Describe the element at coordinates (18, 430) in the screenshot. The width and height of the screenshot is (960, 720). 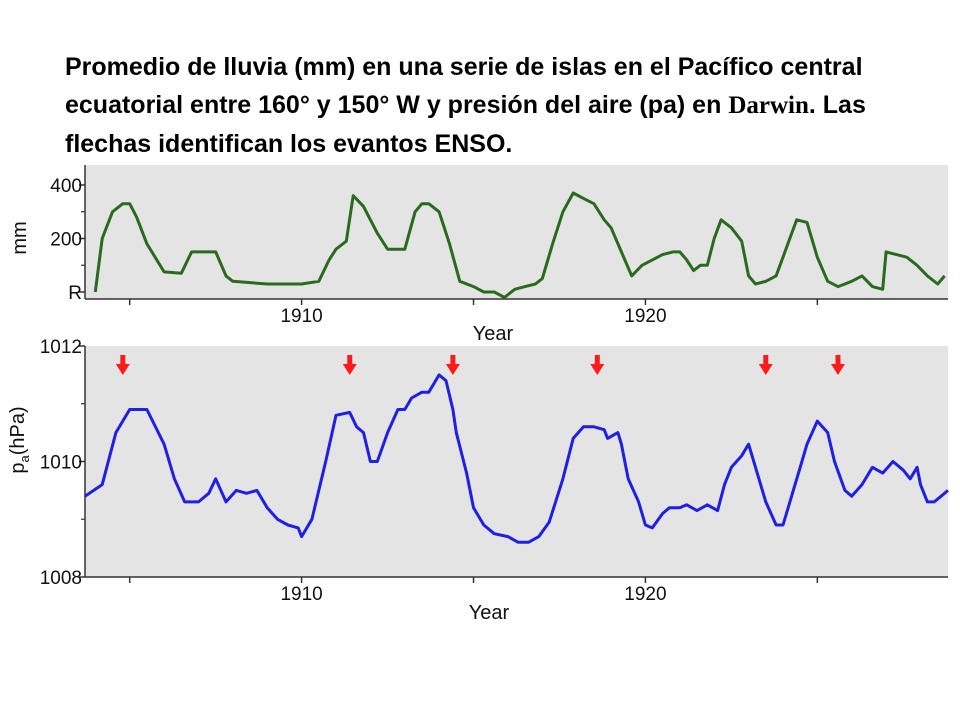
I see `pressure-y-axis-title-unit: (hPa)` at that location.